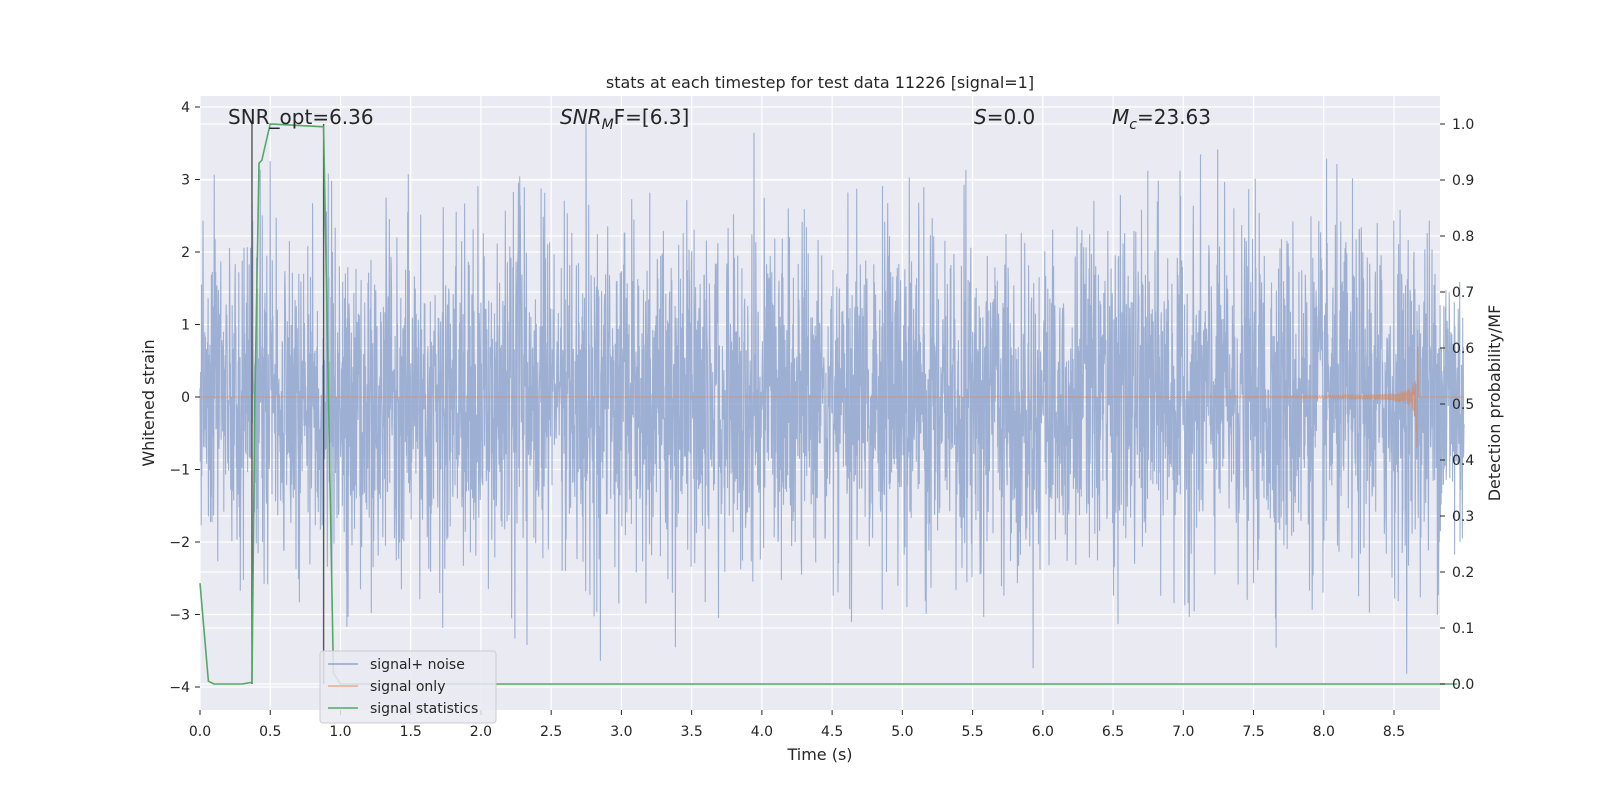  I want to click on x-tick-label: 5.5, so click(972, 732).